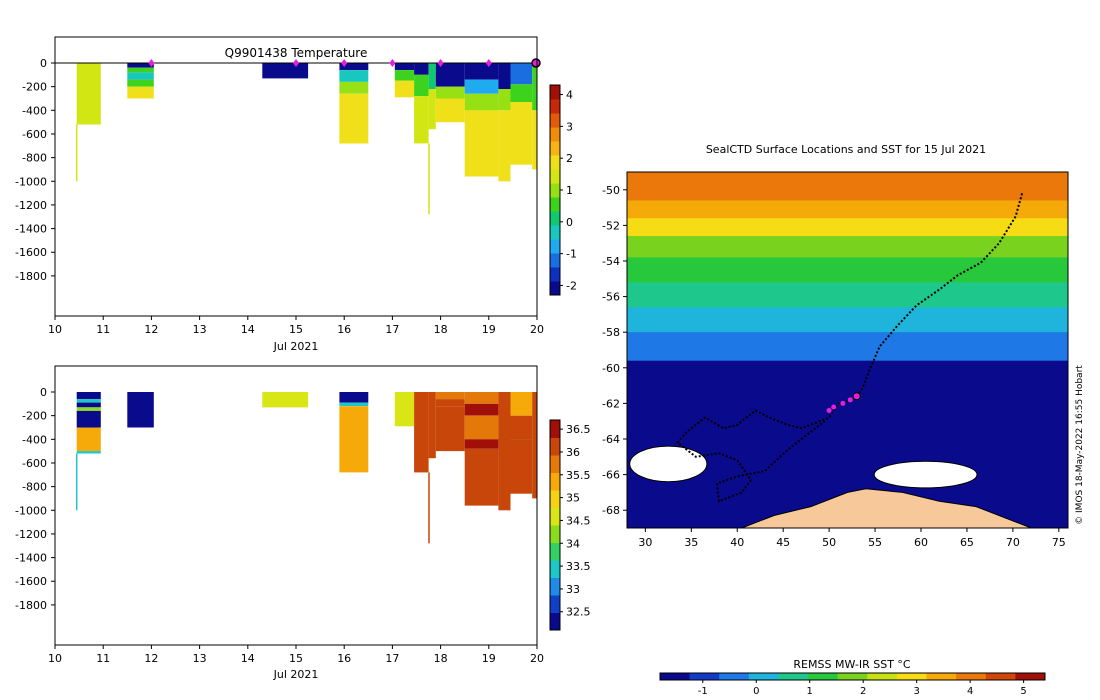  Describe the element at coordinates (569, 222) in the screenshot. I see `colorbar-tick-label-4: 0` at that location.